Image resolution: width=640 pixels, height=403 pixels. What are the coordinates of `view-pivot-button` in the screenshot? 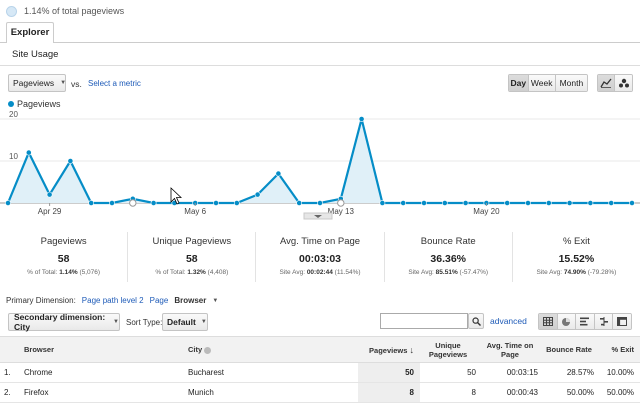 It's located at (622, 321).